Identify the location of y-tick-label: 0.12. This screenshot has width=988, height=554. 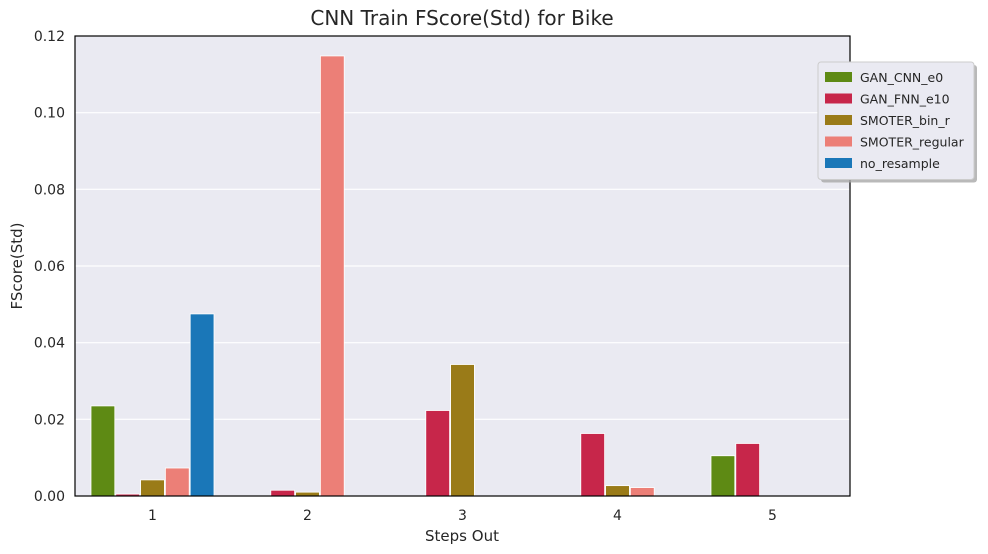
(49, 37).